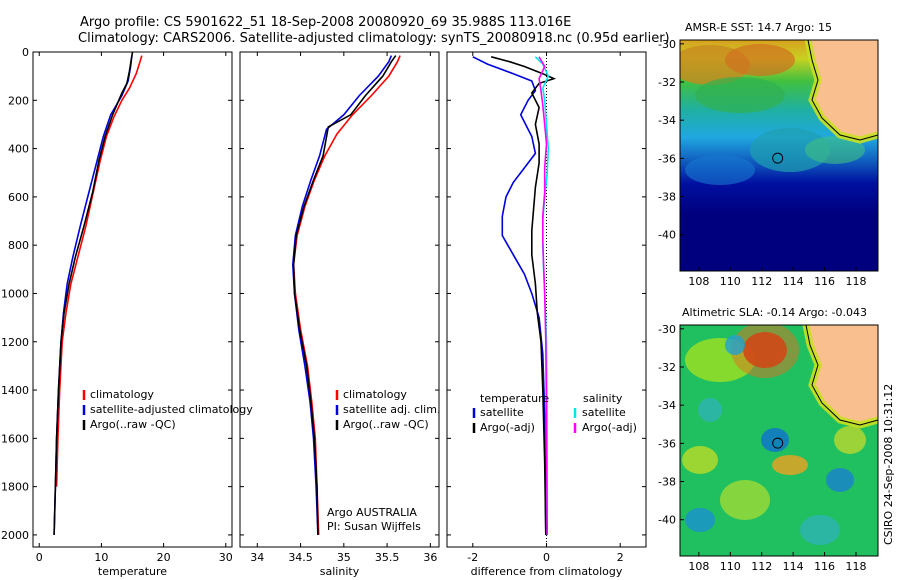  What do you see at coordinates (164, 557) in the screenshot?
I see `x-tick-label: 20` at bounding box center [164, 557].